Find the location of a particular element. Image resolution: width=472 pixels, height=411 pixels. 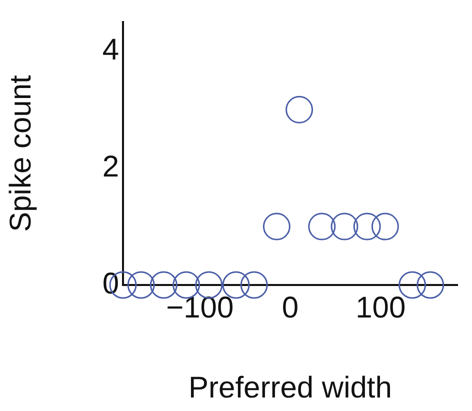

y-axis-title: Spike count is located at coordinates (21, 153).